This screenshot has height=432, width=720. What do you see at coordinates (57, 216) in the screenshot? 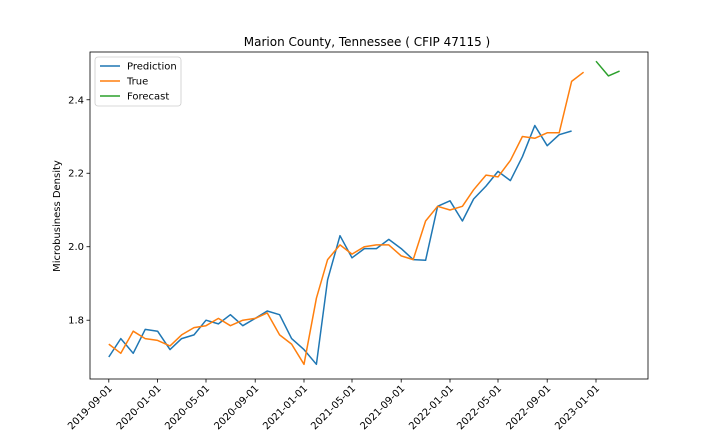
I see `y-axis-label: Microbusiness Density` at bounding box center [57, 216].